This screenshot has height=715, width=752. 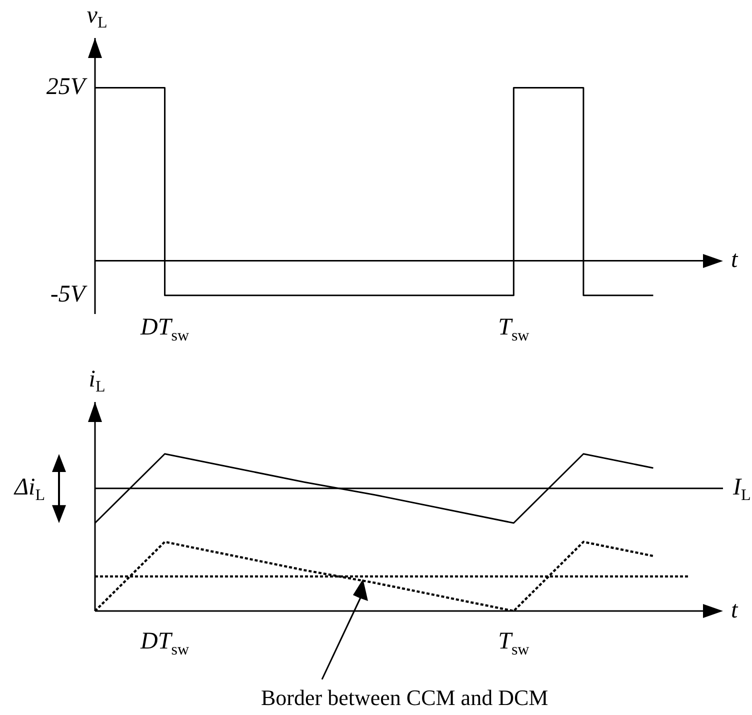 I want to click on y-tick-label: 25V, so click(x=67, y=87).